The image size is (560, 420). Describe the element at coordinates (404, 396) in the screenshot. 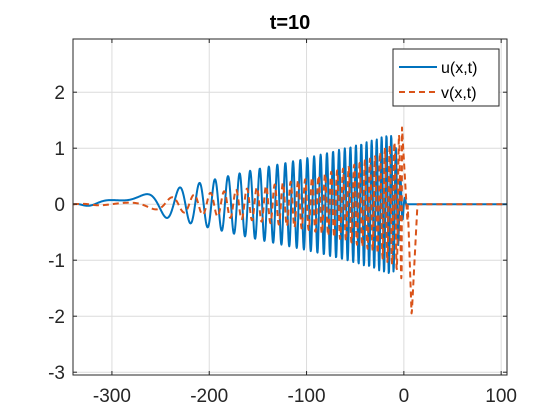

I see `x-tick-label: 0` at that location.